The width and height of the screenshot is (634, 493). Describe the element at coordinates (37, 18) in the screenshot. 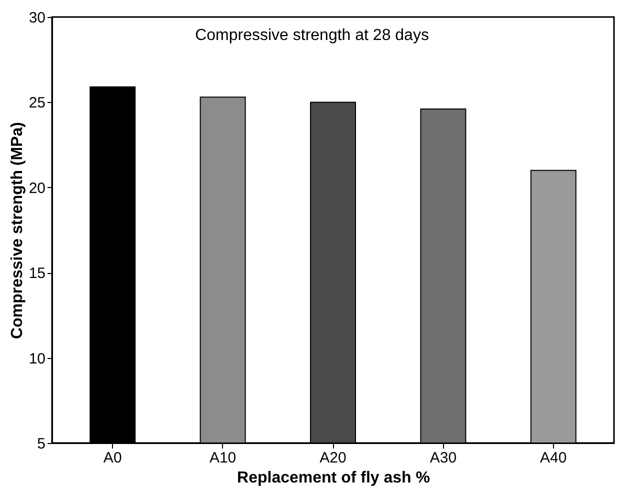

I see `y-tick-label: 30` at that location.